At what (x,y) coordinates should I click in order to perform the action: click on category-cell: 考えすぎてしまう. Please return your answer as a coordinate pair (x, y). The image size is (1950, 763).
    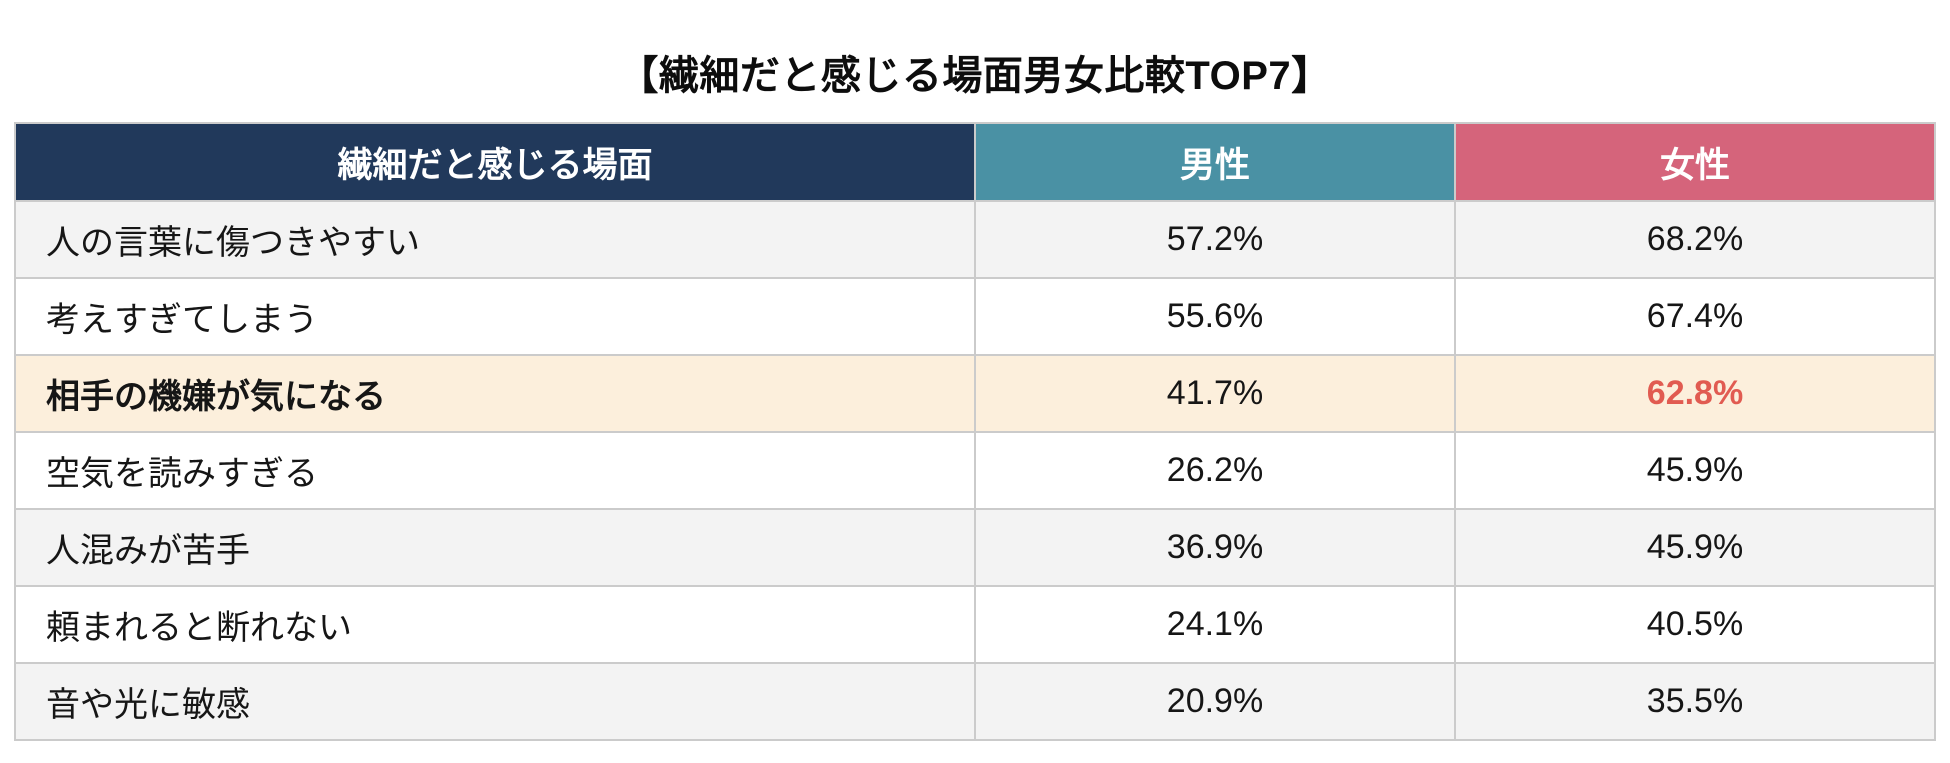
    Looking at the image, I should click on (495, 316).